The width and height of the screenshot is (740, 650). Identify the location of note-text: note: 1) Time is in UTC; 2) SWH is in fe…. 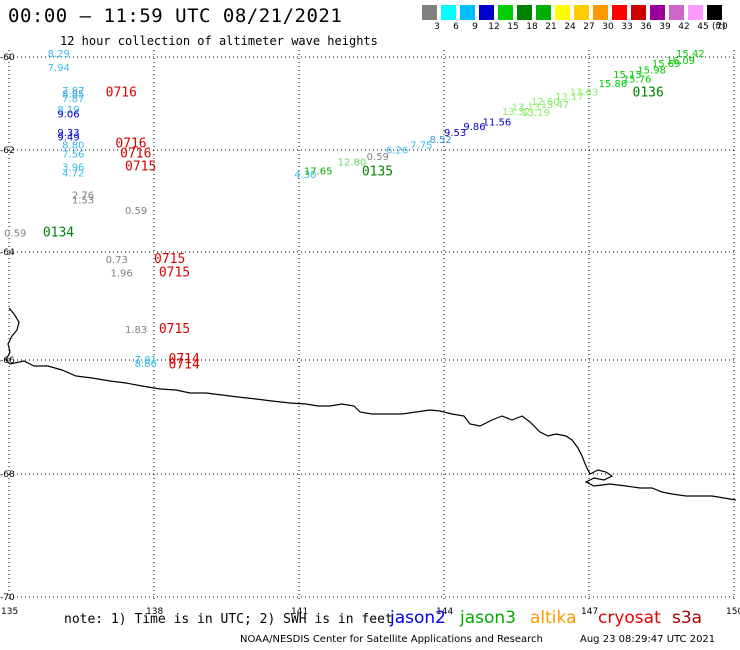
(228, 619).